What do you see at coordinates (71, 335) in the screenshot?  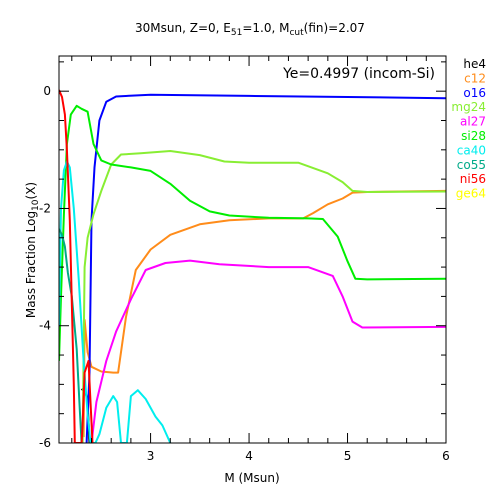 I see `series-line-co55` at bounding box center [71, 335].